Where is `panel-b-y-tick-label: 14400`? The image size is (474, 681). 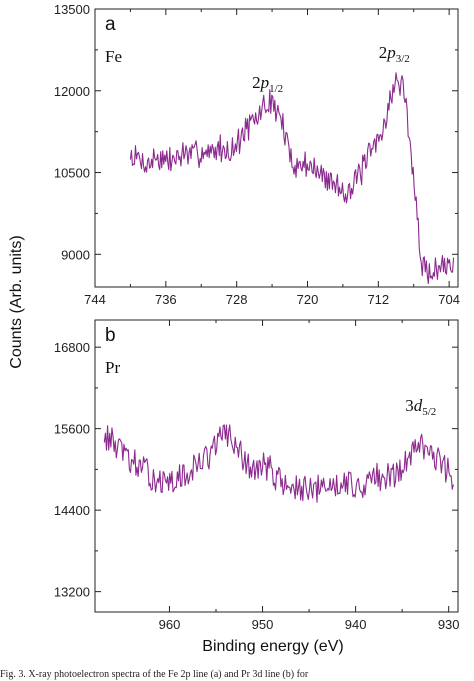 panel-b-y-tick-label: 14400 is located at coordinates (72, 510).